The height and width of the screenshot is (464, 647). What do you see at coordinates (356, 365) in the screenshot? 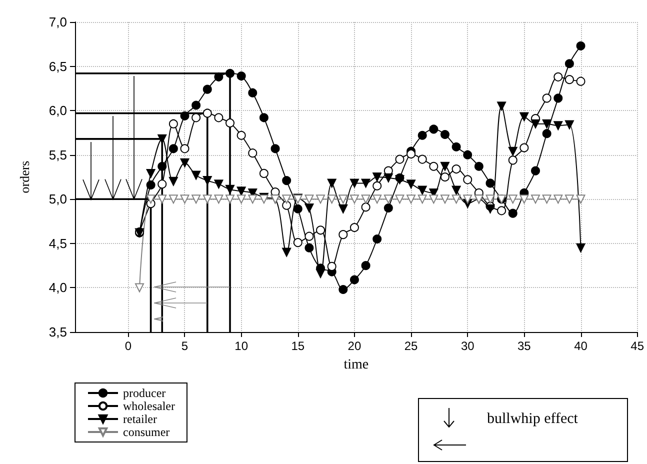
I see `x-axis-title: time` at bounding box center [356, 365].